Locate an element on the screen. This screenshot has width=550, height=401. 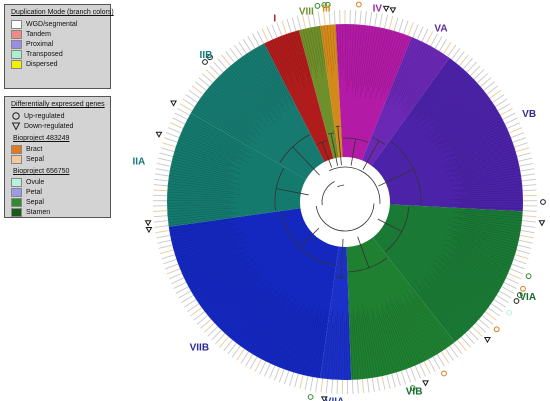
clade-label: III is located at coordinates (326, 9).